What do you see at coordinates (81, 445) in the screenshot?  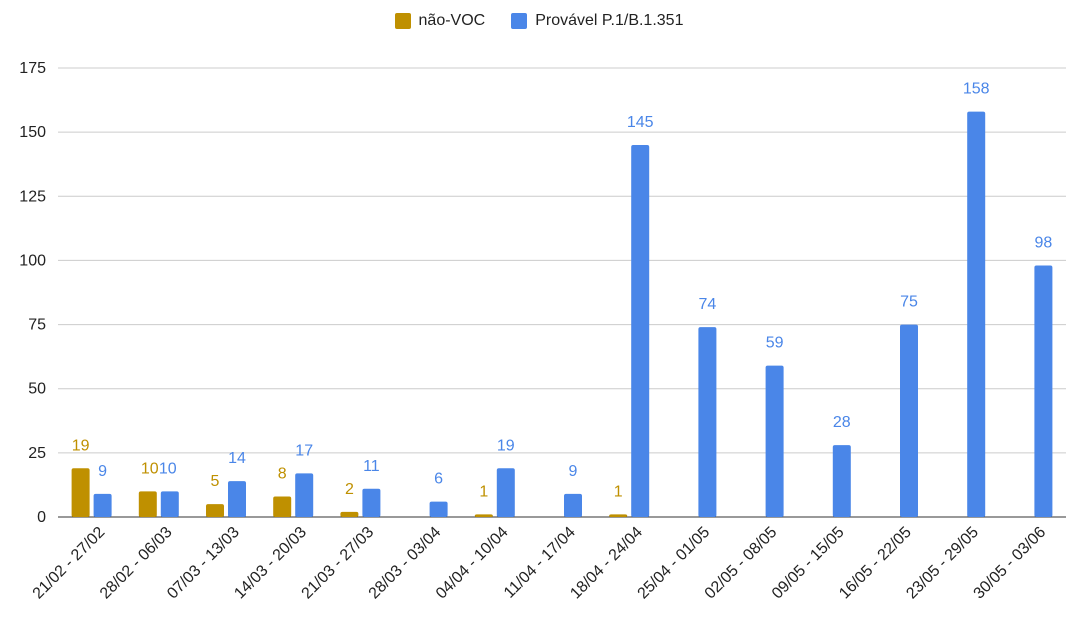 I see `data-label-nao-voc: 19` at bounding box center [81, 445].